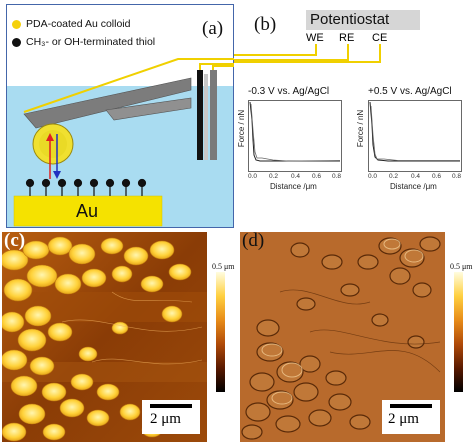 The height and width of the screenshot is (445, 474). I want to click on electrode-wires, so click(307, 53).